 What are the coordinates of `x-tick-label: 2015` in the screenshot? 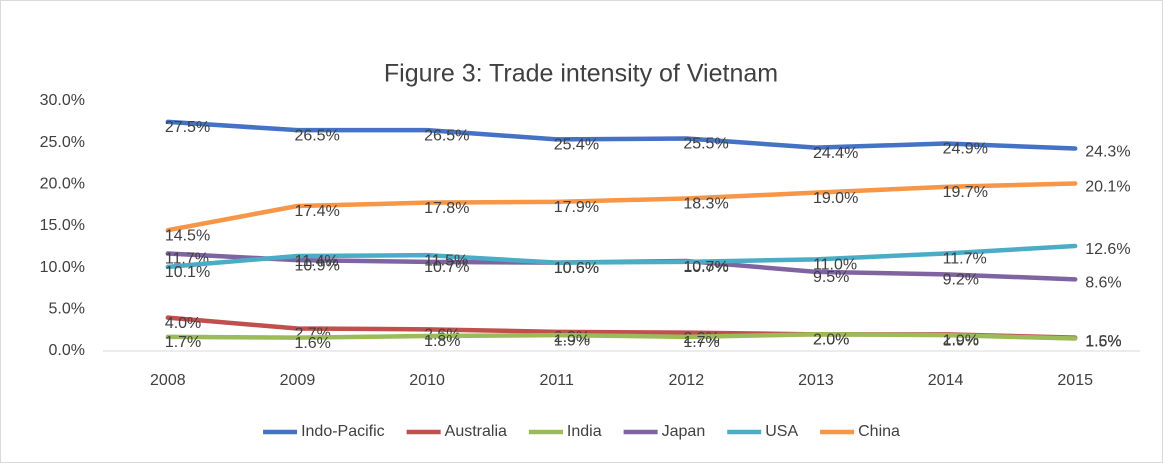 It's located at (1075, 380).